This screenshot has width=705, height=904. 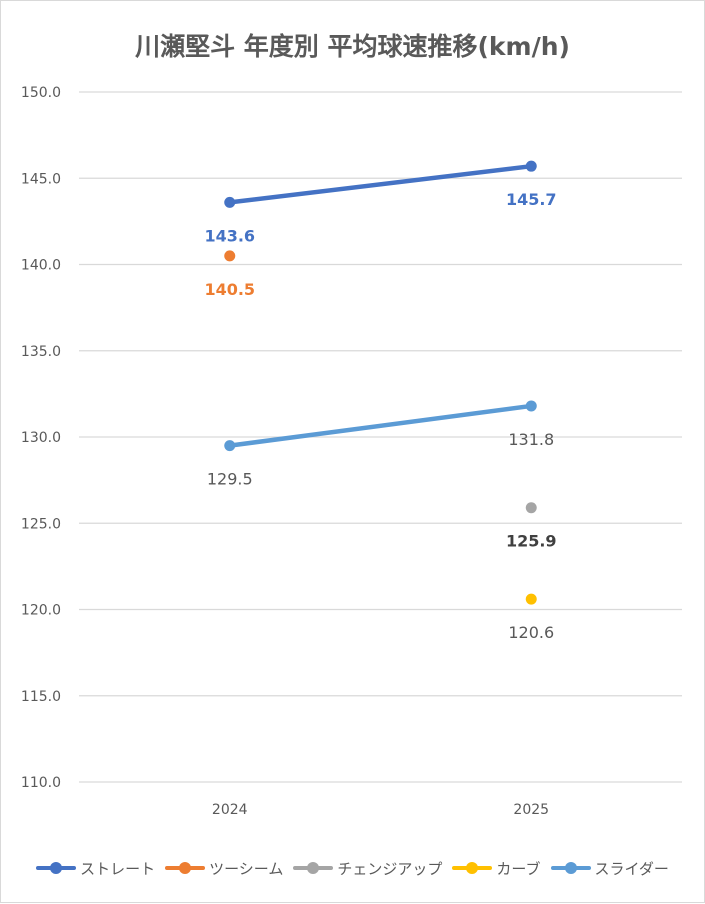 I want to click on data-label: 129.5, so click(x=230, y=479).